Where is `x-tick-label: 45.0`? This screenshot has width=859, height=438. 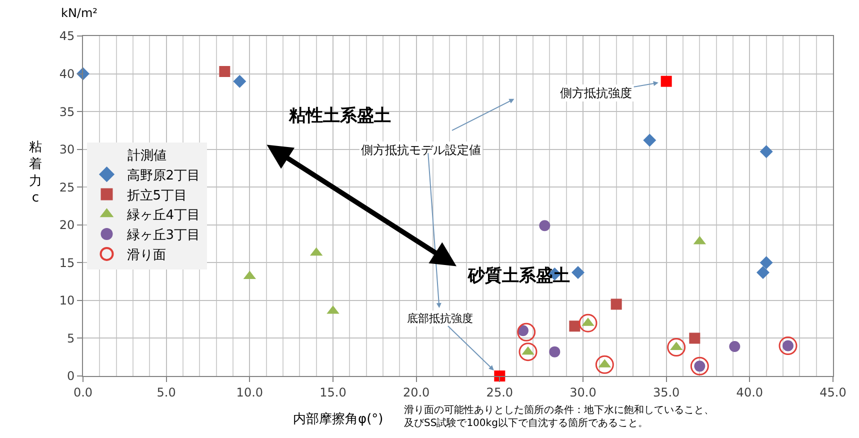
x-tick-label: 45.0 is located at coordinates (833, 392).